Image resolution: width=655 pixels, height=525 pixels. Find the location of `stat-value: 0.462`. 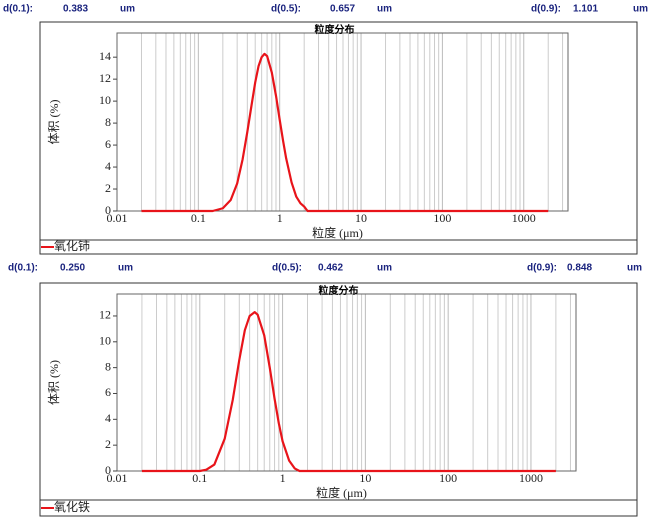

stat-value: 0.462 is located at coordinates (330, 268).